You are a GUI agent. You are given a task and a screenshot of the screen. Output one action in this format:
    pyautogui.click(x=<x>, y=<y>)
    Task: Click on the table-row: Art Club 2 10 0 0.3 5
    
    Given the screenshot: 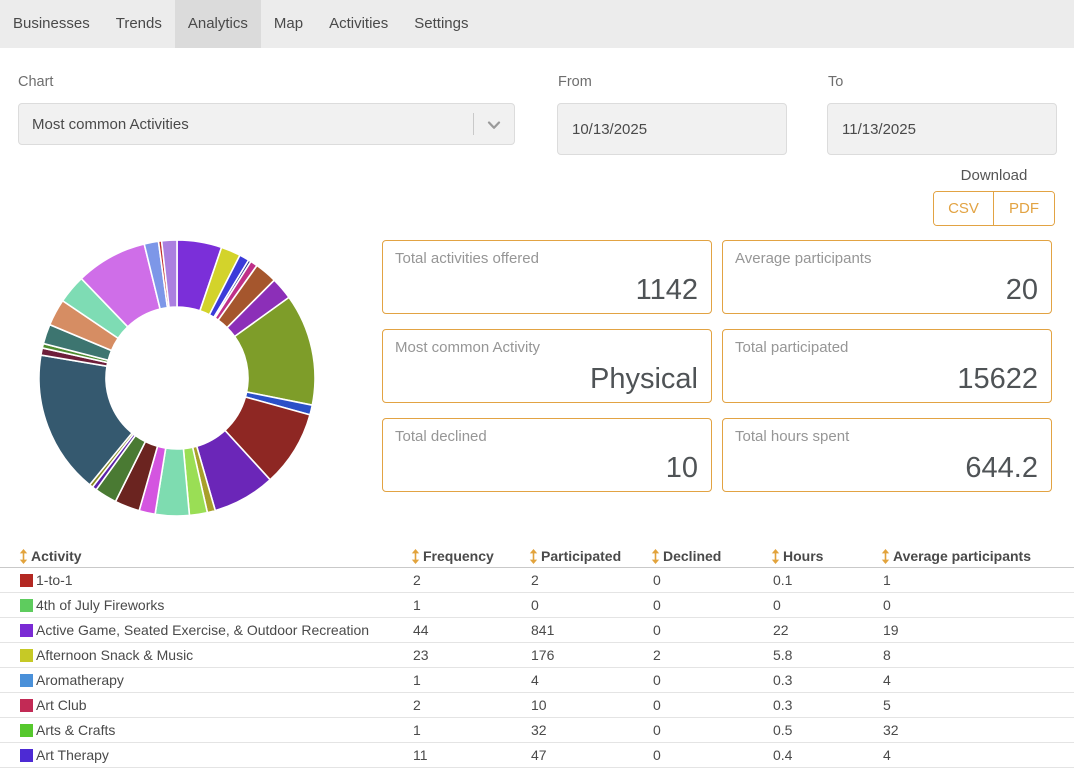 What is the action you would take?
    pyautogui.click(x=537, y=705)
    